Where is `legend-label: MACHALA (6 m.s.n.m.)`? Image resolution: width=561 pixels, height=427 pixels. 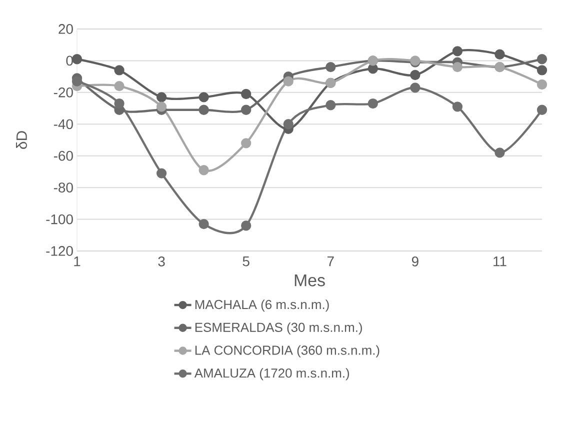
legend-label: MACHALA (6 m.s.n.m.) is located at coordinates (262, 306).